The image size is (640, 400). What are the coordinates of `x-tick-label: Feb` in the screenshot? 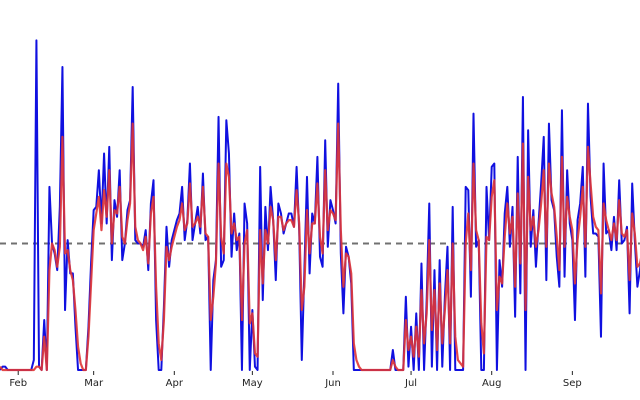 It's located at (18, 383).